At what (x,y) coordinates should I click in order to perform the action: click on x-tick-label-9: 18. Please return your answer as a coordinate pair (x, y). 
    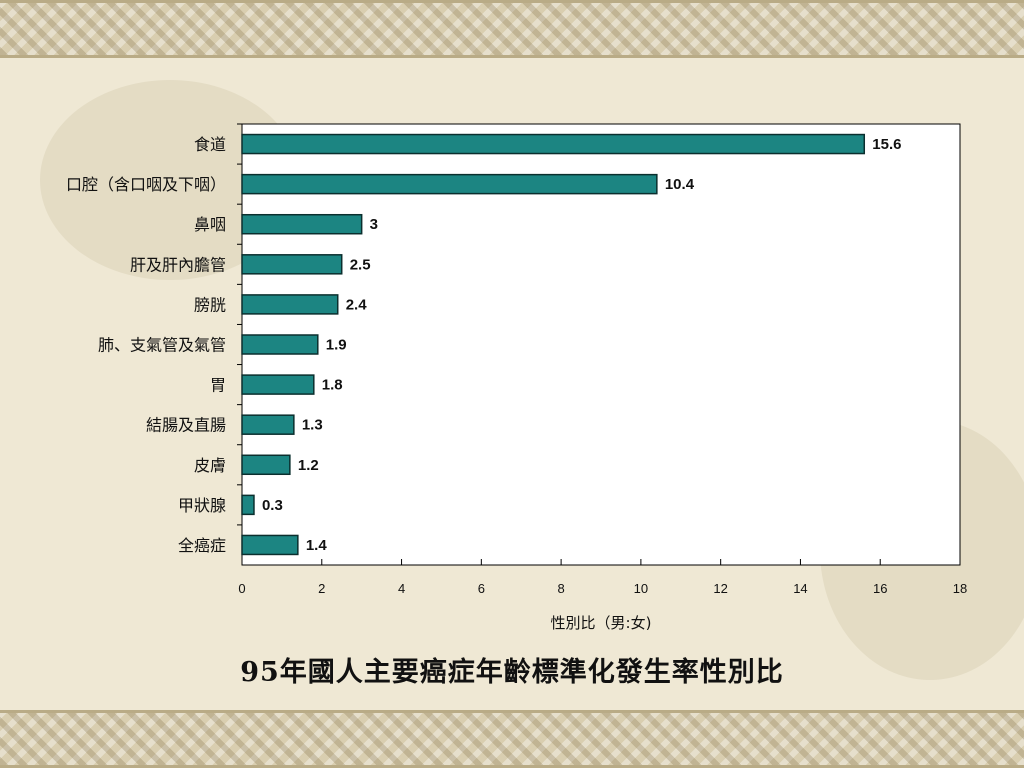
    Looking at the image, I should click on (960, 588).